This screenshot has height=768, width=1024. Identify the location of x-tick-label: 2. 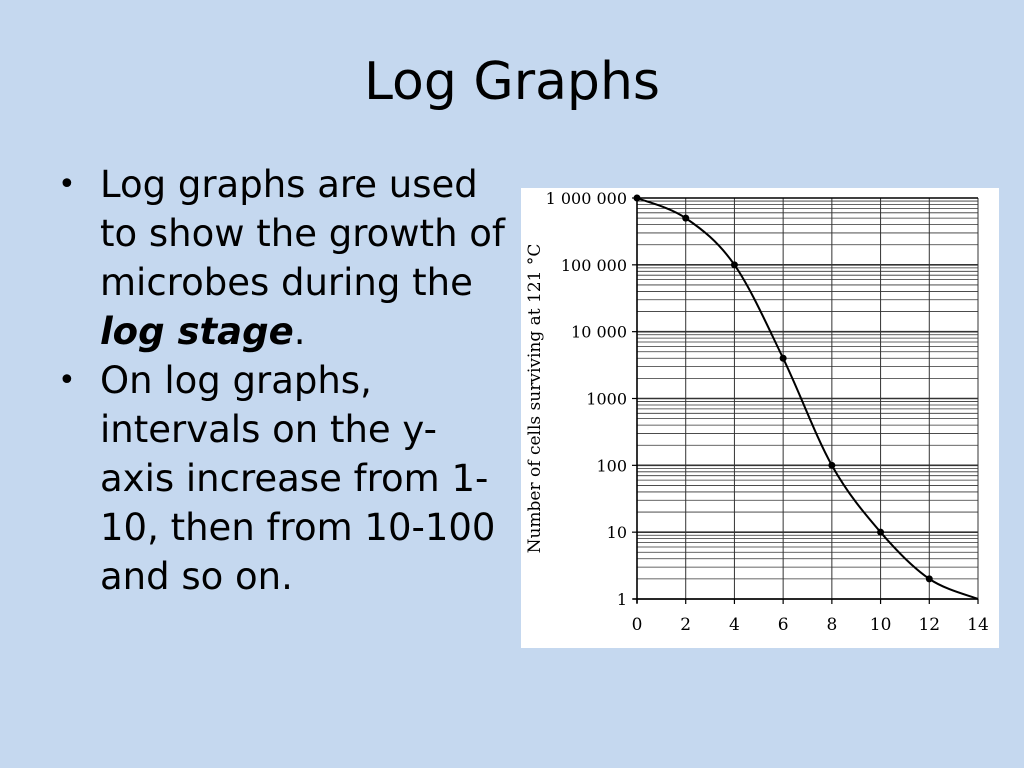
(685, 625).